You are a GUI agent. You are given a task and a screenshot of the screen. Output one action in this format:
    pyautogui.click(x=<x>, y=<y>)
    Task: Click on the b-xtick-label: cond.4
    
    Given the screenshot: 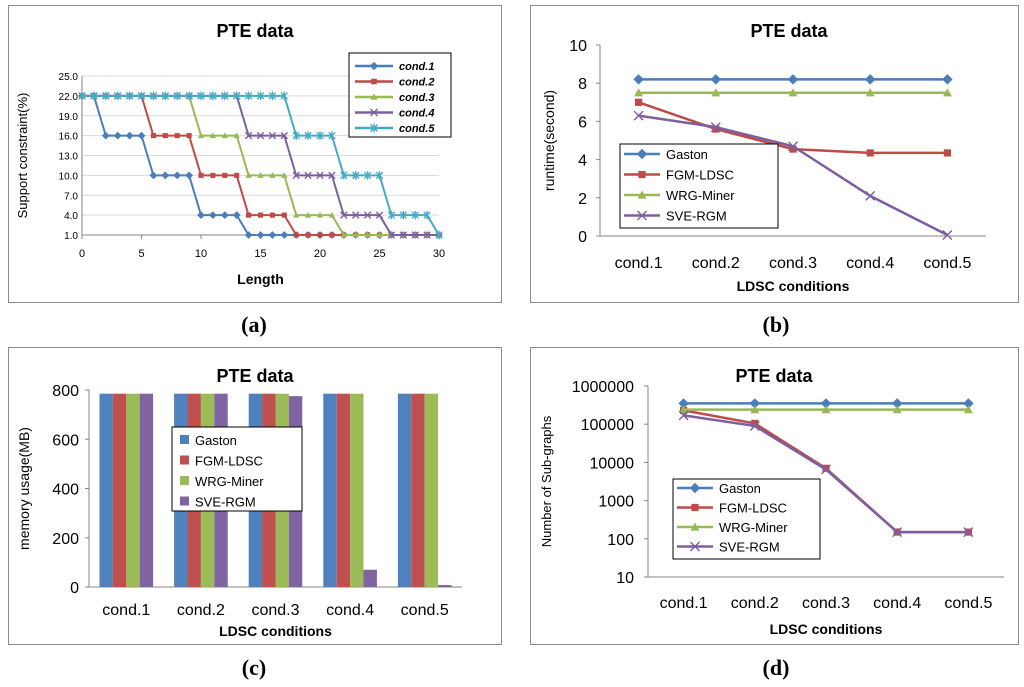 What is the action you would take?
    pyautogui.click(x=870, y=263)
    